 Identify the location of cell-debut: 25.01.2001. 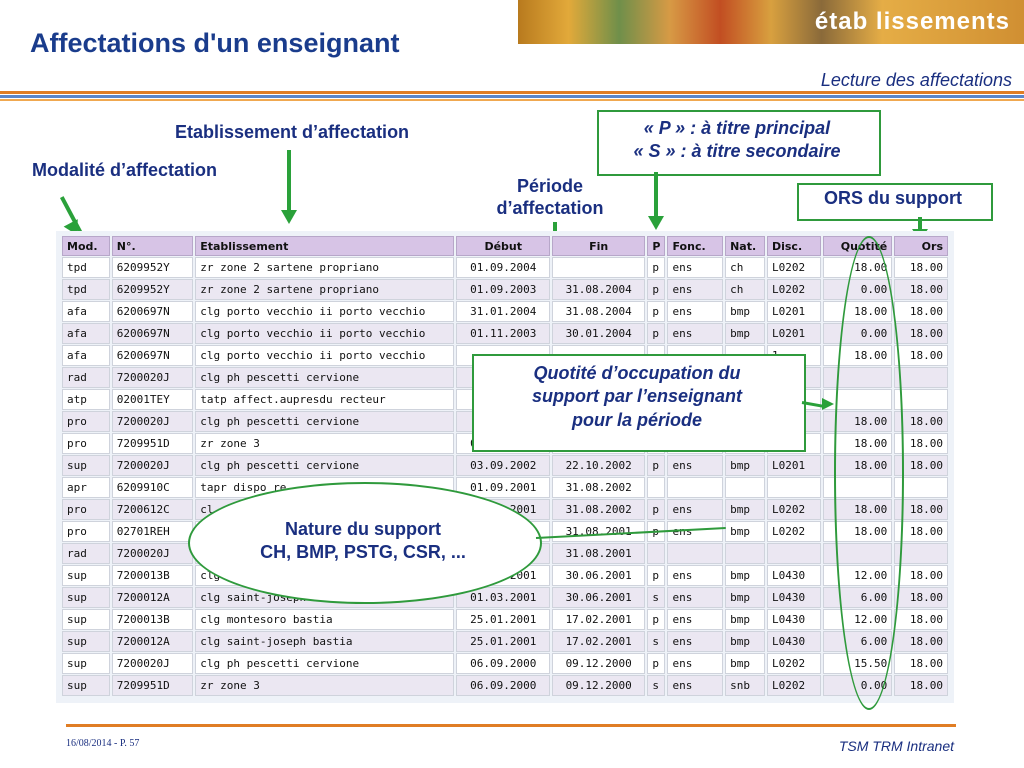
(503, 619).